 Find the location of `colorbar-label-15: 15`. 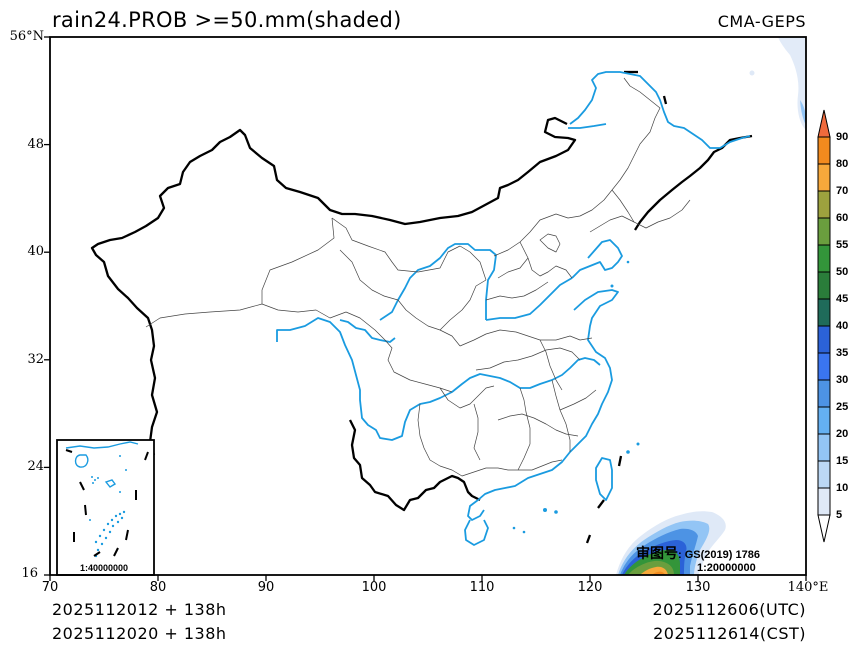

colorbar-label-15: 15 is located at coordinates (842, 461).